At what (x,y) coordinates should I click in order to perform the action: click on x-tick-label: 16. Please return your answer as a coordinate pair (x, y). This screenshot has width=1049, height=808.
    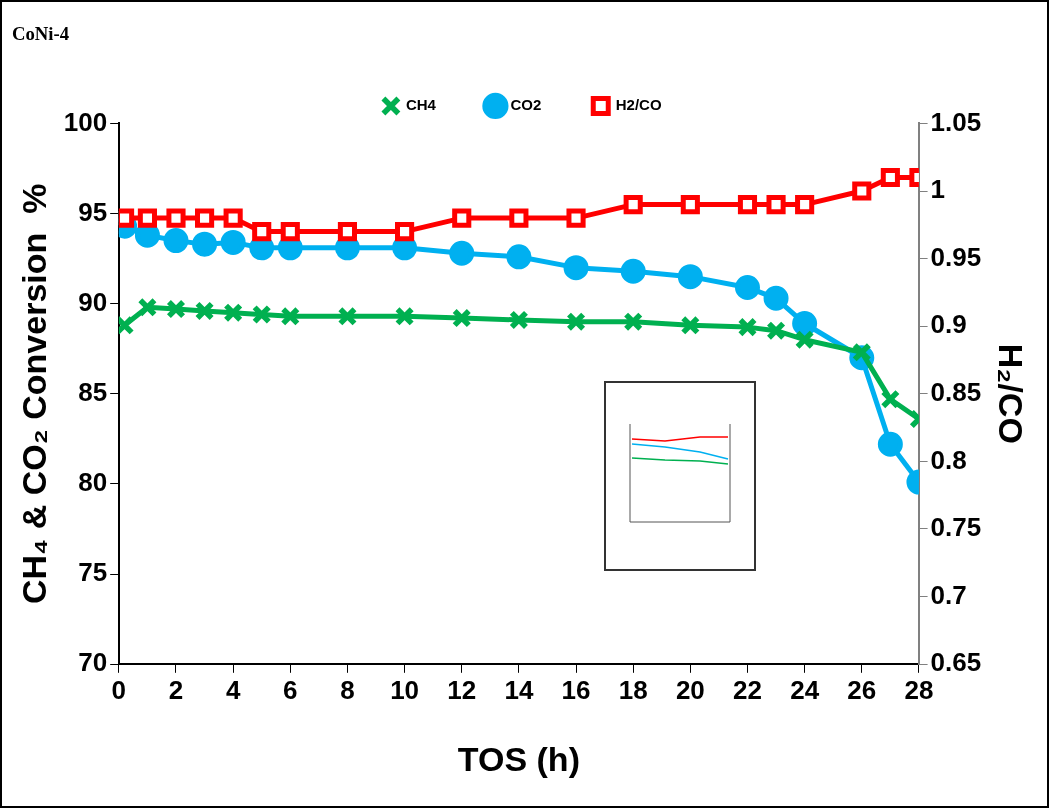
    Looking at the image, I should click on (576, 689).